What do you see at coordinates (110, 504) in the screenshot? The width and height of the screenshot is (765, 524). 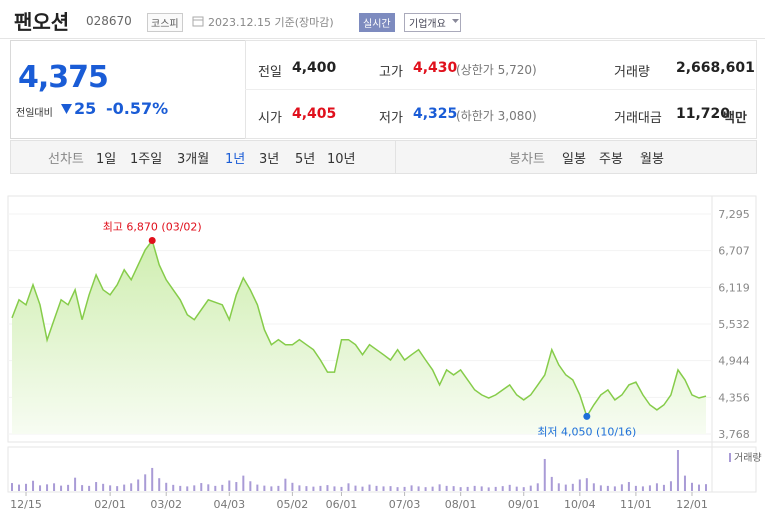 I see `x-tick-label: 02/01` at bounding box center [110, 504].